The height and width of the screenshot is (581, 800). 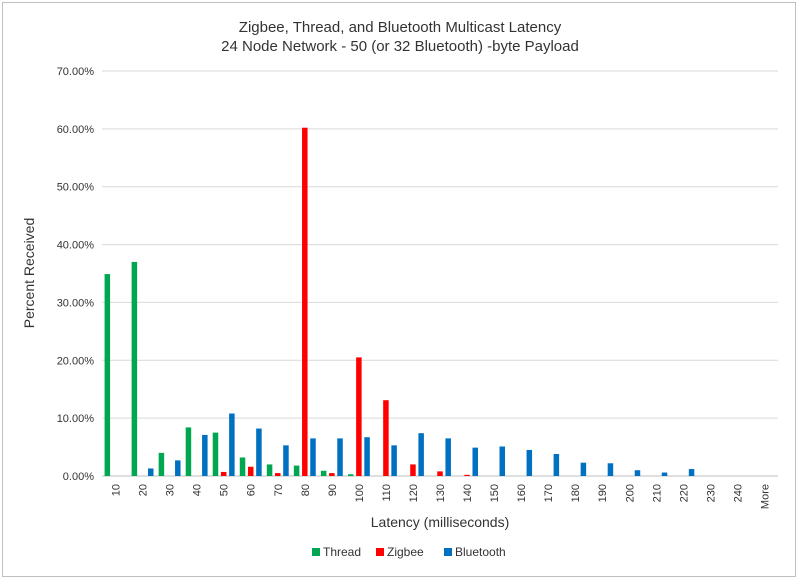 I want to click on y-tick-label: 20.00%, so click(x=76, y=361).